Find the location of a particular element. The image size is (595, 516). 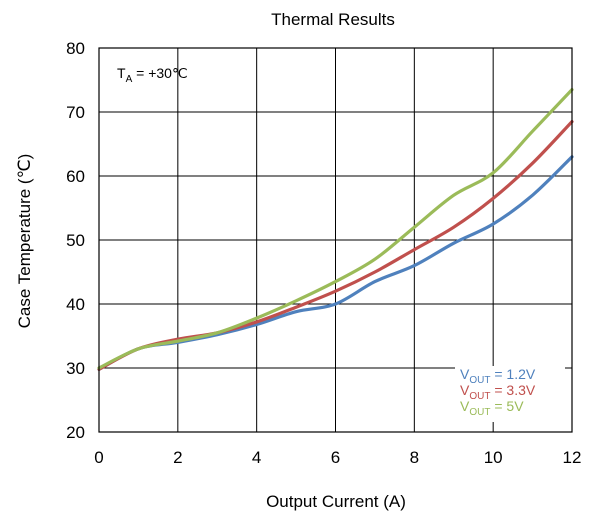

x-tick-label: 12 is located at coordinates (572, 457).